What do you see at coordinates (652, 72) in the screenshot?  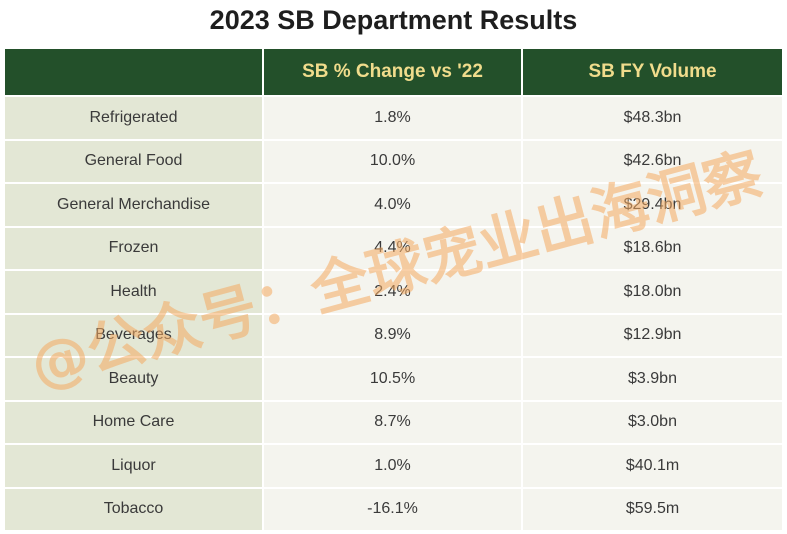 I see `header-volume: SB FY Volume` at bounding box center [652, 72].